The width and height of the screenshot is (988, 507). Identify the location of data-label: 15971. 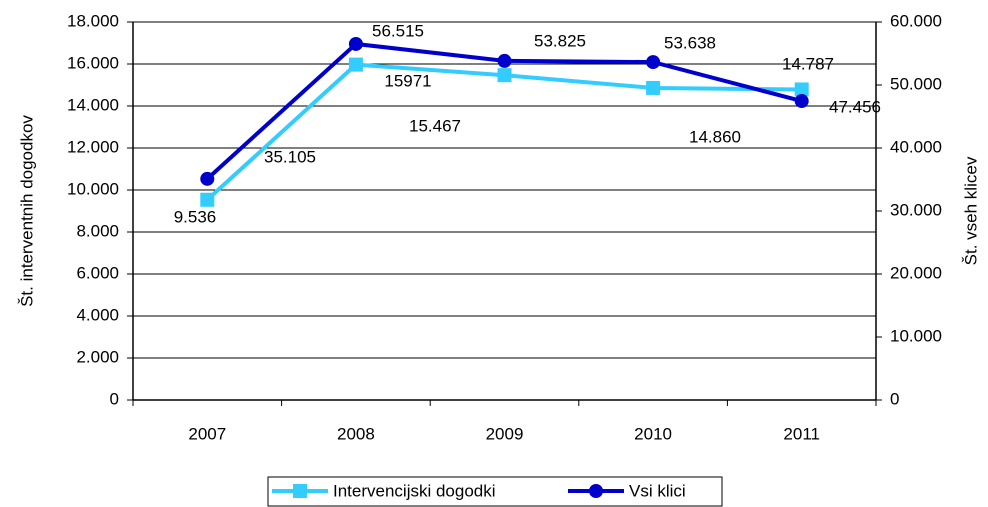
(407, 80).